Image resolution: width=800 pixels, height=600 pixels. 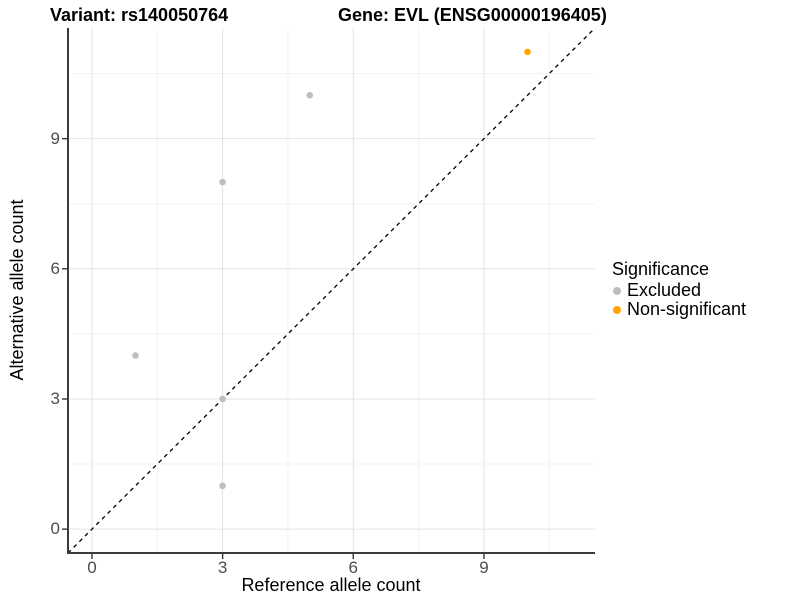 I want to click on legend-items: Excluded Non-significant, so click(x=679, y=299).